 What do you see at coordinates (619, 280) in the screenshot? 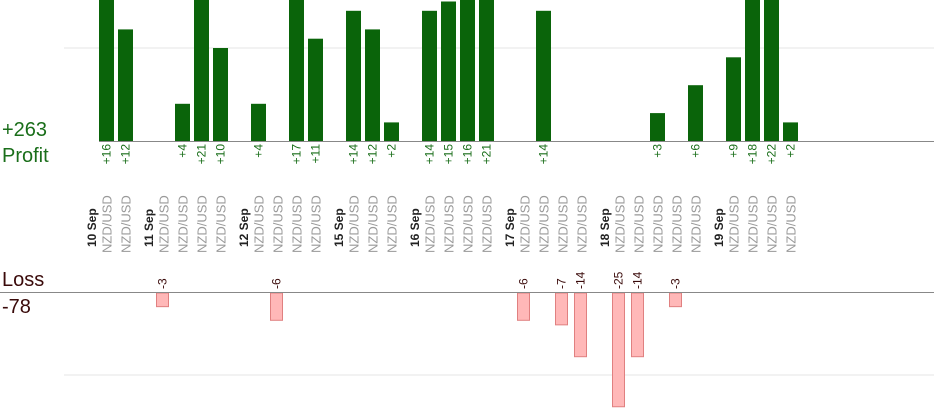
I see `loss-value-label: -25` at bounding box center [619, 280].